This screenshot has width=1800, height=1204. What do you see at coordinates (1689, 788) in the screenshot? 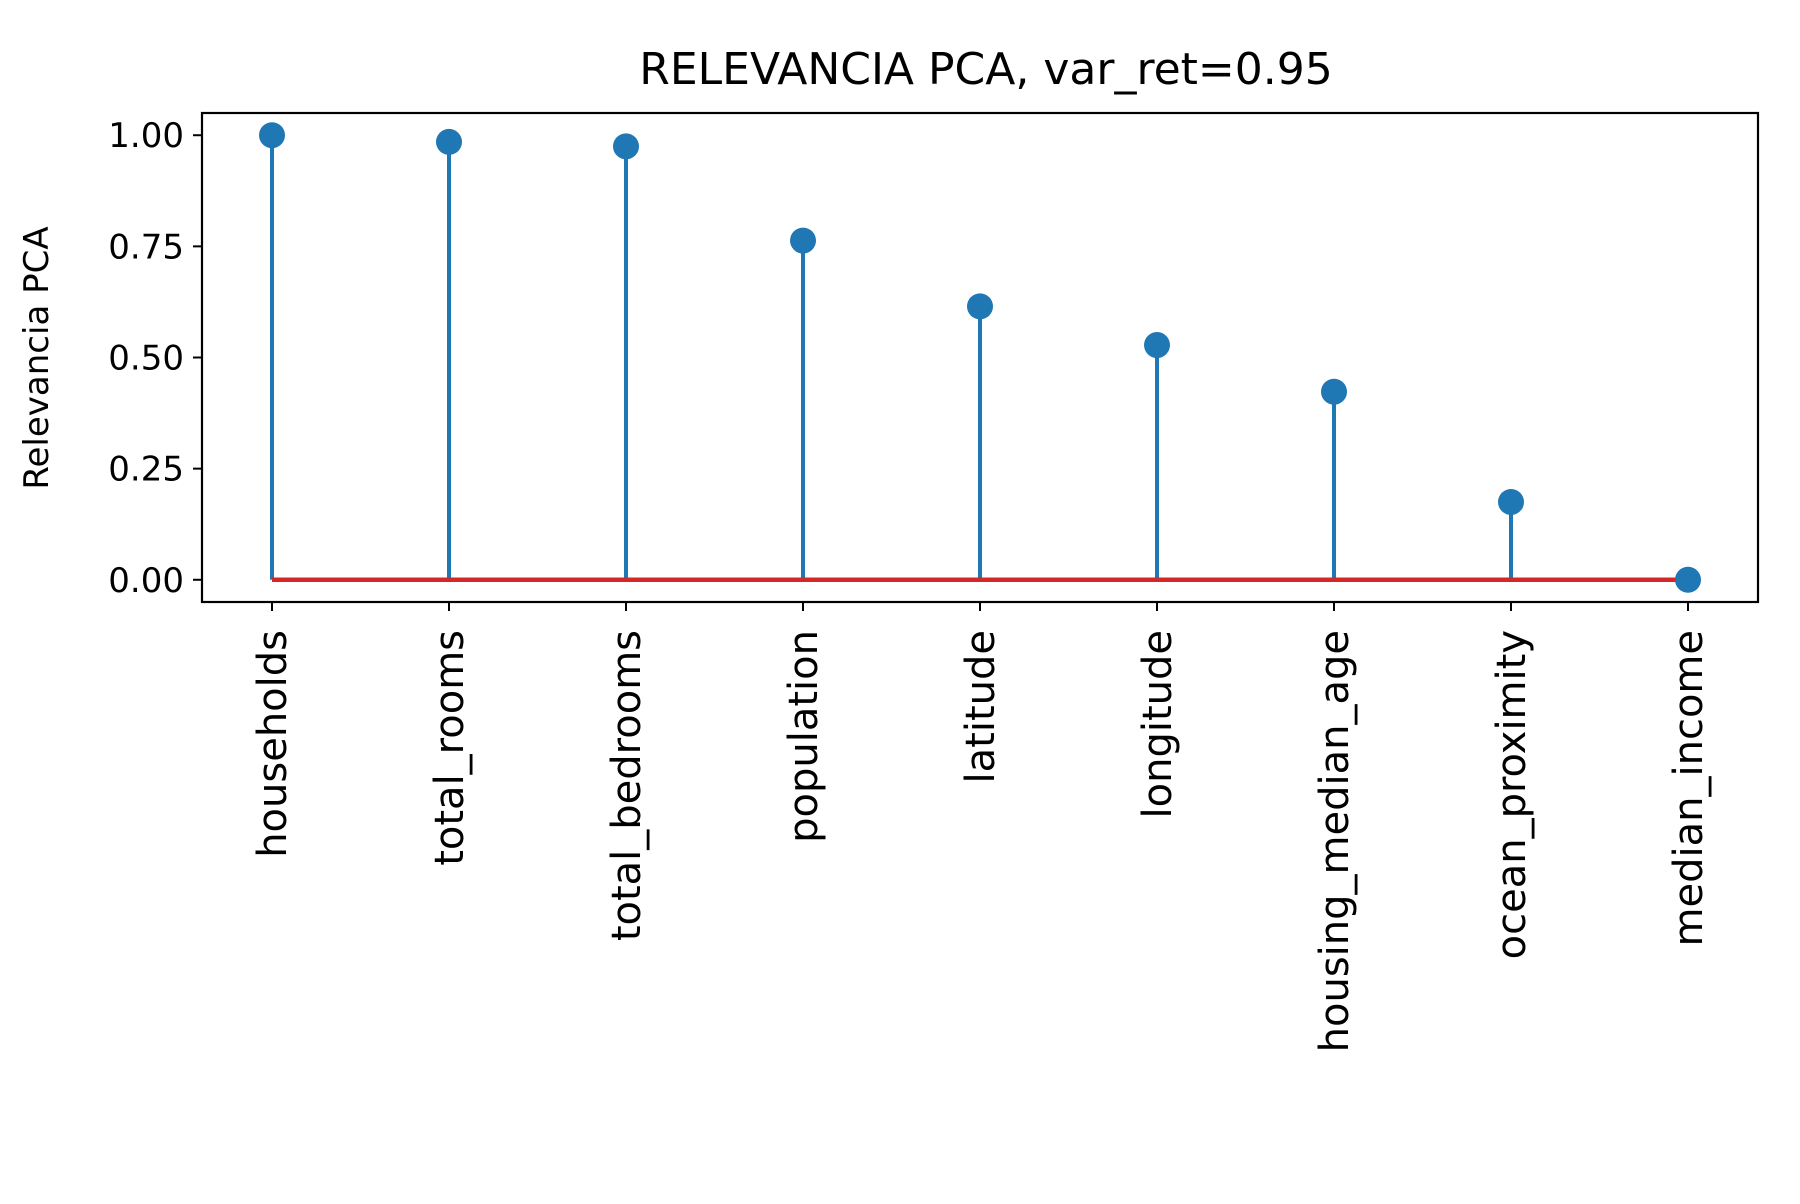
I see `x-tick-label: median_income` at bounding box center [1689, 788].